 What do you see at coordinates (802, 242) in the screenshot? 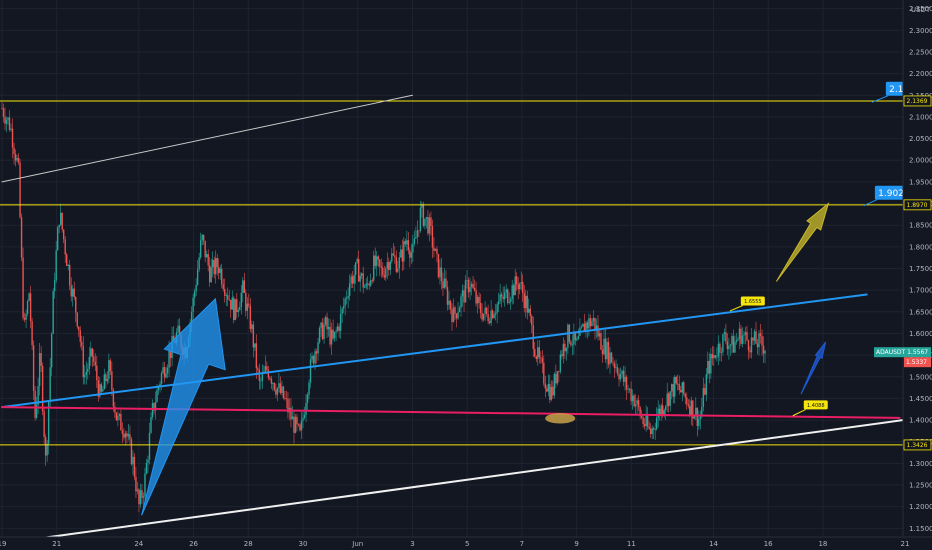
I see `yellow-arrow` at bounding box center [802, 242].